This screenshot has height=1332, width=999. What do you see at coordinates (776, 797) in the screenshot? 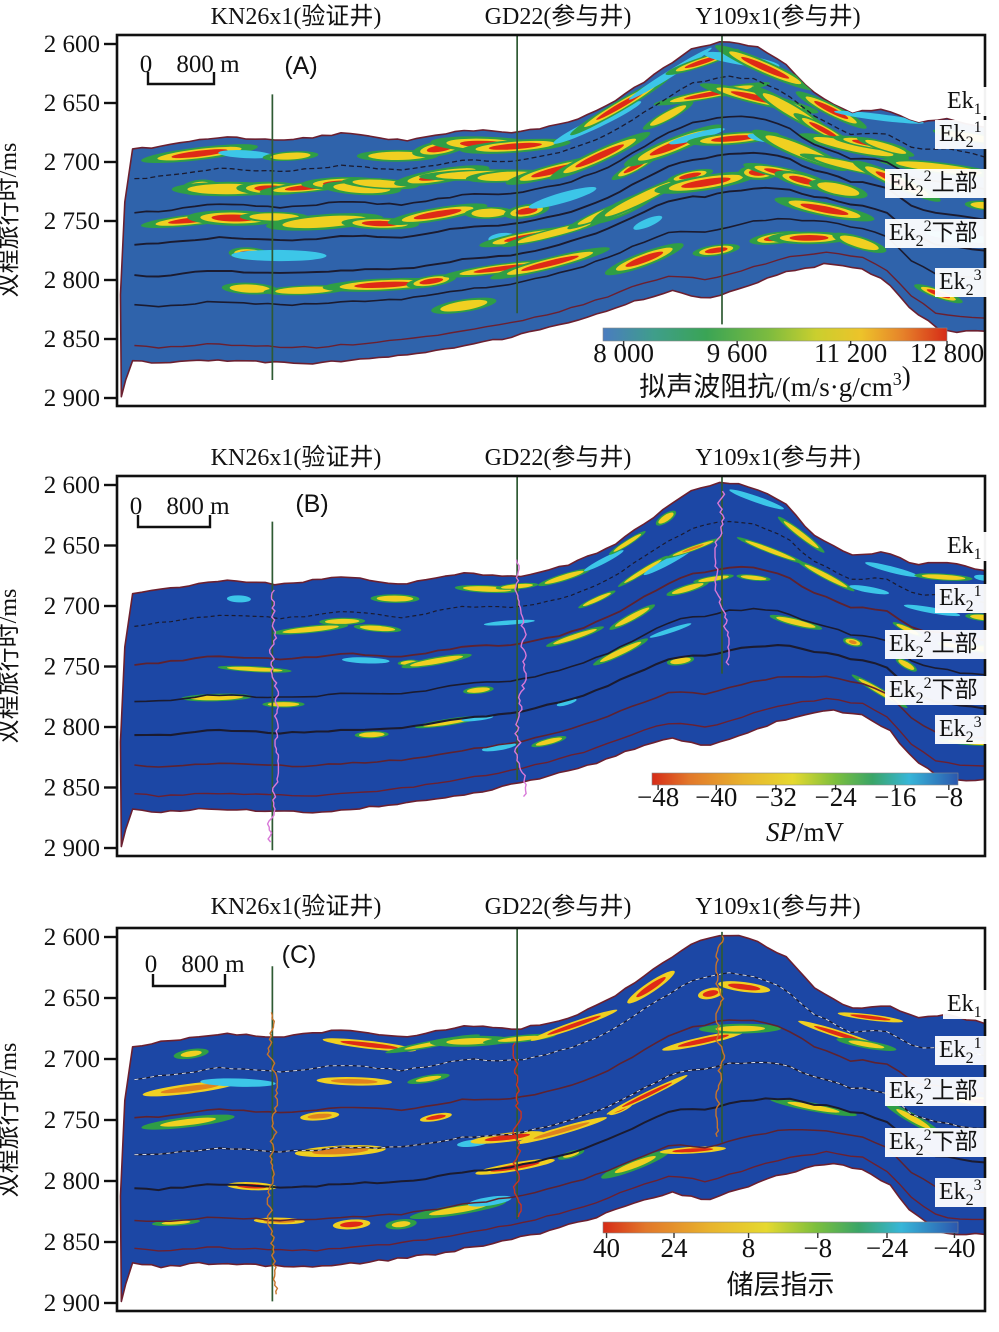
I see `colorbar-tick-label: −32` at bounding box center [776, 797].